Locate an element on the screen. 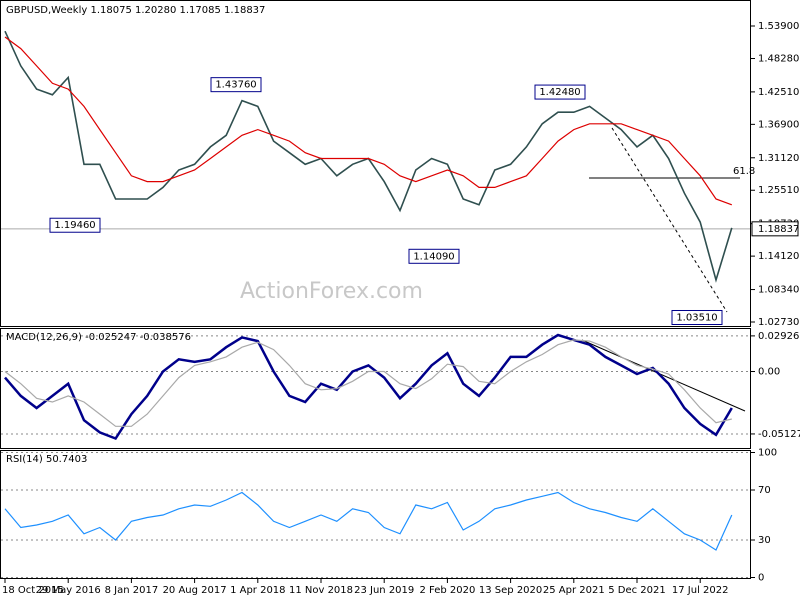 The height and width of the screenshot is (600, 800). annotation-label: 1.19460 is located at coordinates (74, 225).